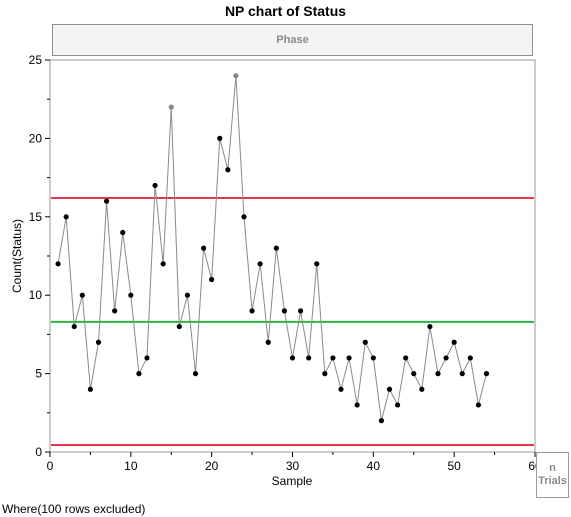  I want to click on x-tick-label: 0, so click(50, 466).